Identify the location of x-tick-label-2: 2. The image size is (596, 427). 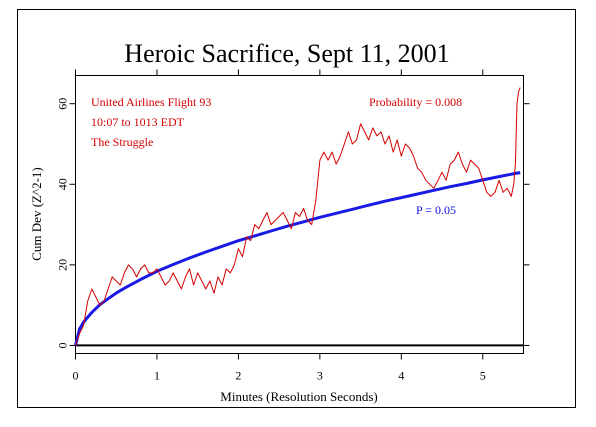
(238, 376).